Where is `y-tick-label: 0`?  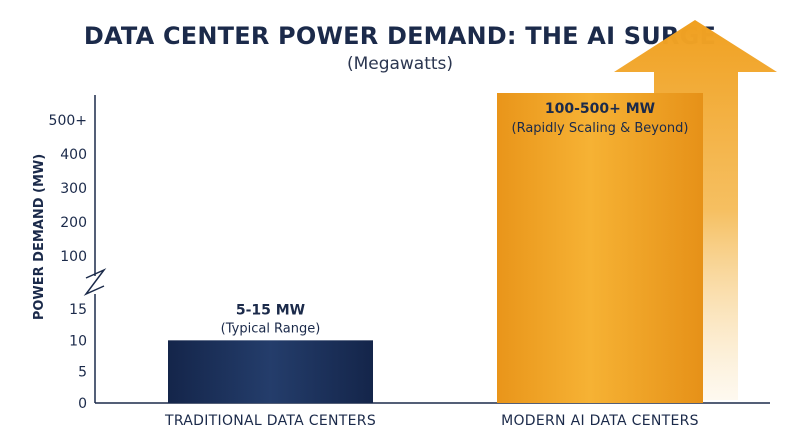
y-tick-label: 0 is located at coordinates (82, 404).